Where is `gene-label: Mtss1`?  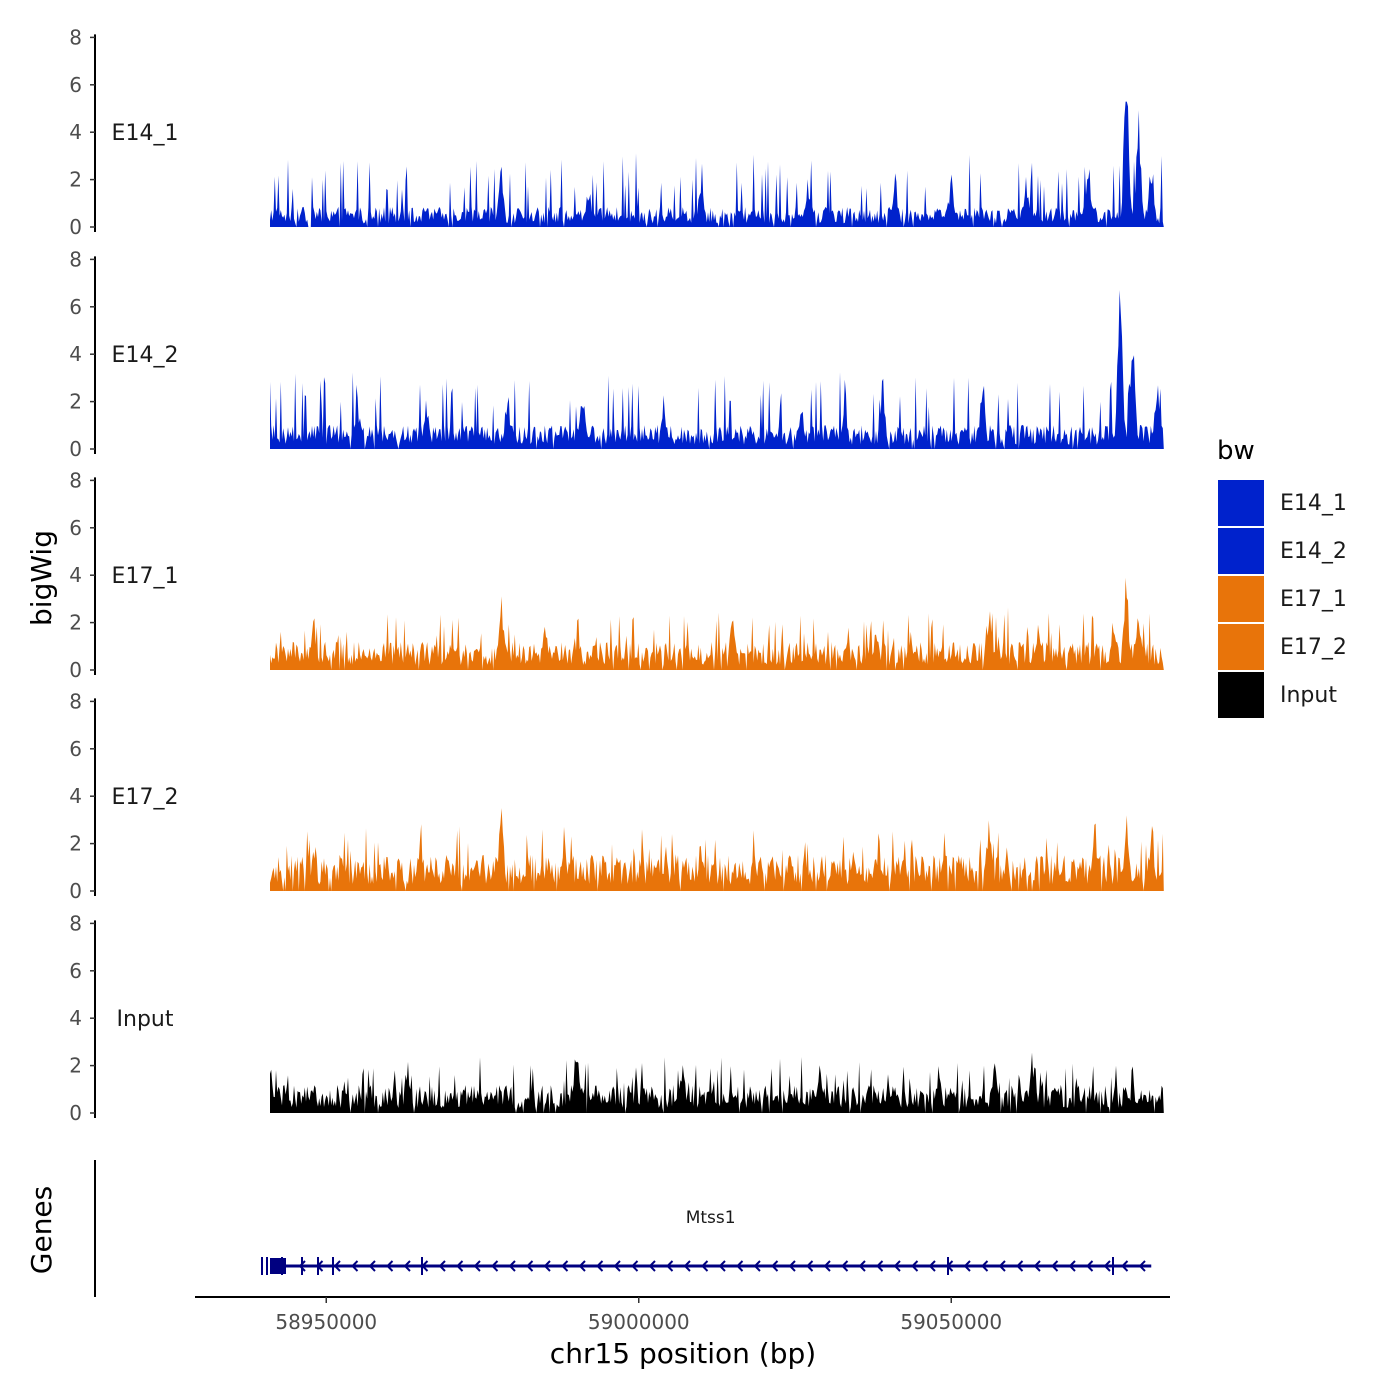 gene-label: Mtss1 is located at coordinates (711, 1218).